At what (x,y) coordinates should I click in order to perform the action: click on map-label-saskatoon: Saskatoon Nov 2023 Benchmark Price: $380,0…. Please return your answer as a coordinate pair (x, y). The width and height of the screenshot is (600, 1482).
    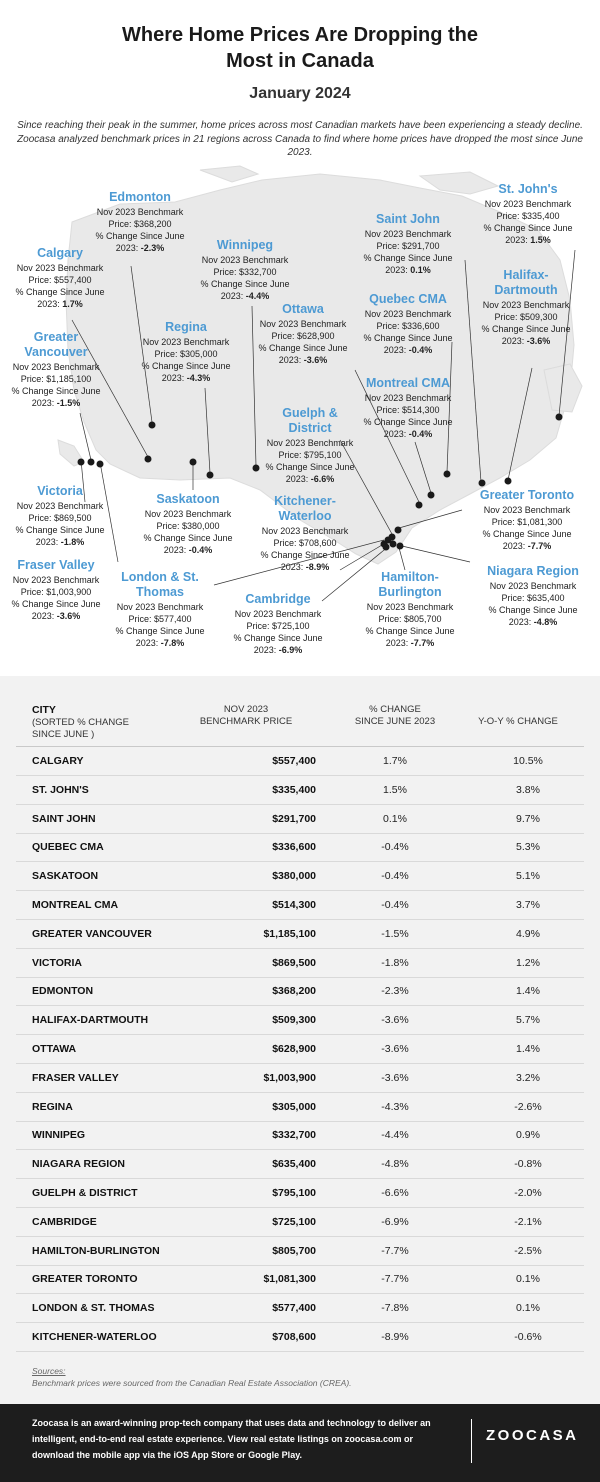
    Looking at the image, I should click on (188, 524).